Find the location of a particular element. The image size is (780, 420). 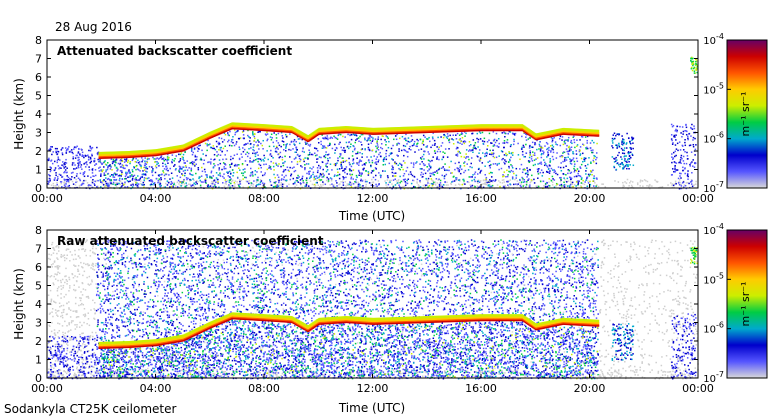

colorbar-1: 10⁻⁷ 10⁻⁶ 10⁻⁵ 10⁻⁴ m⁻¹ sr⁻¹ is located at coordinates (735, 113).